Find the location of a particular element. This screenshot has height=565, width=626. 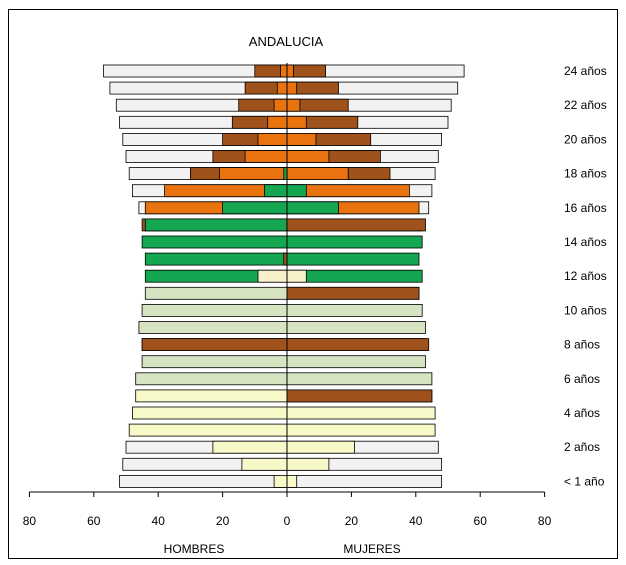

age-label-10: 4 años is located at coordinates (582, 413).